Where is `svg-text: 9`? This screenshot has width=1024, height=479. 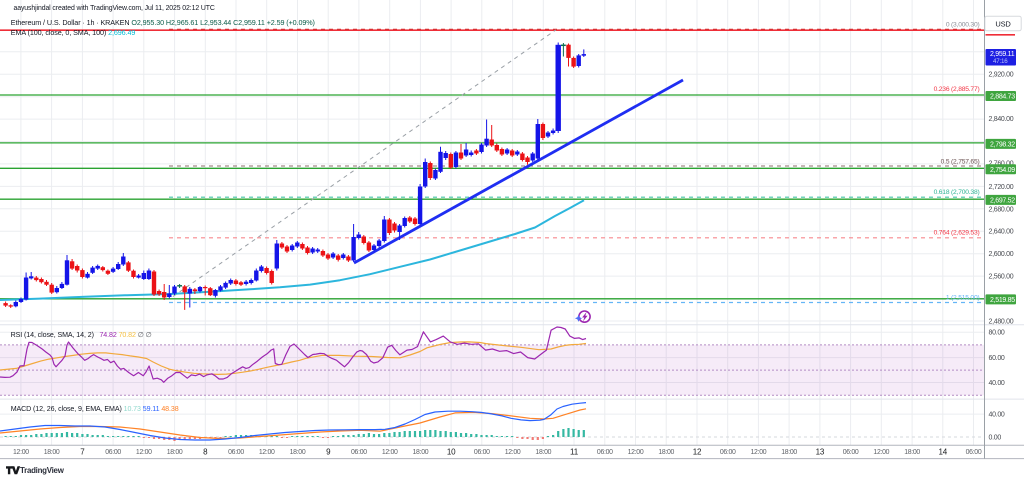
svg-text: 9 is located at coordinates (328, 452).